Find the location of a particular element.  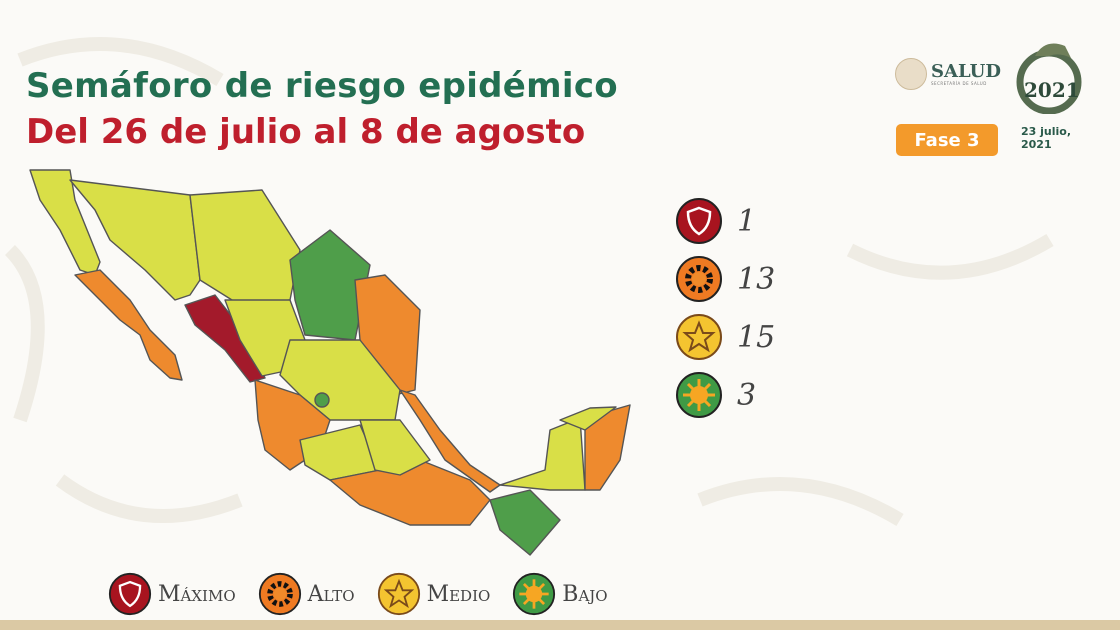

count-value: 3 is located at coordinates (747, 395).